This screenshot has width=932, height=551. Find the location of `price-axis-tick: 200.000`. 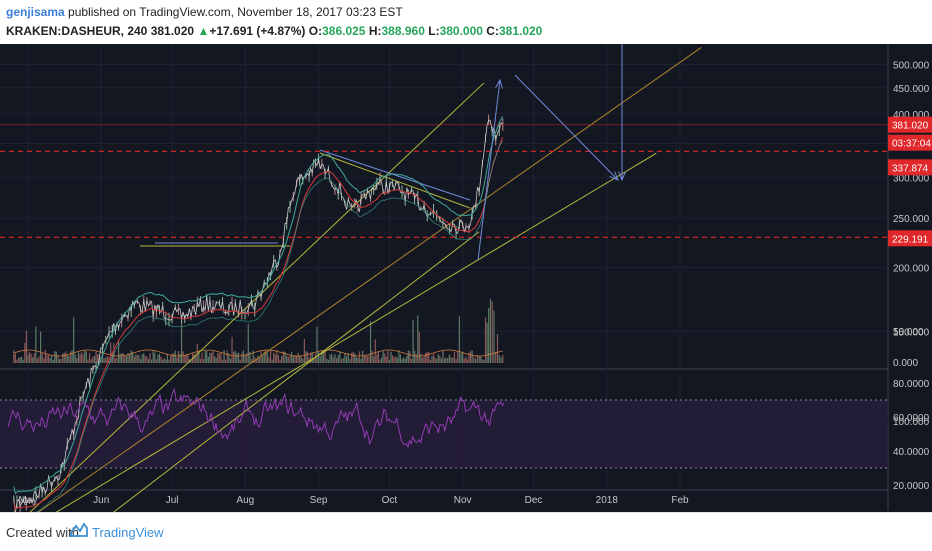

price-axis-tick: 200.000 is located at coordinates (911, 269).